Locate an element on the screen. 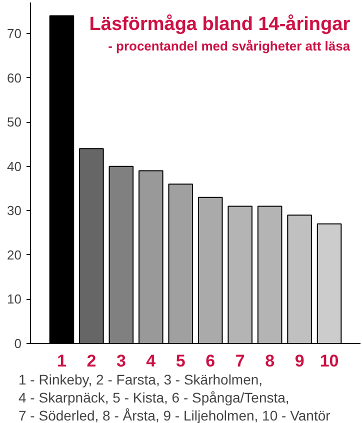 This screenshot has height=423, width=362. x-tick-label: 8 is located at coordinates (270, 361).